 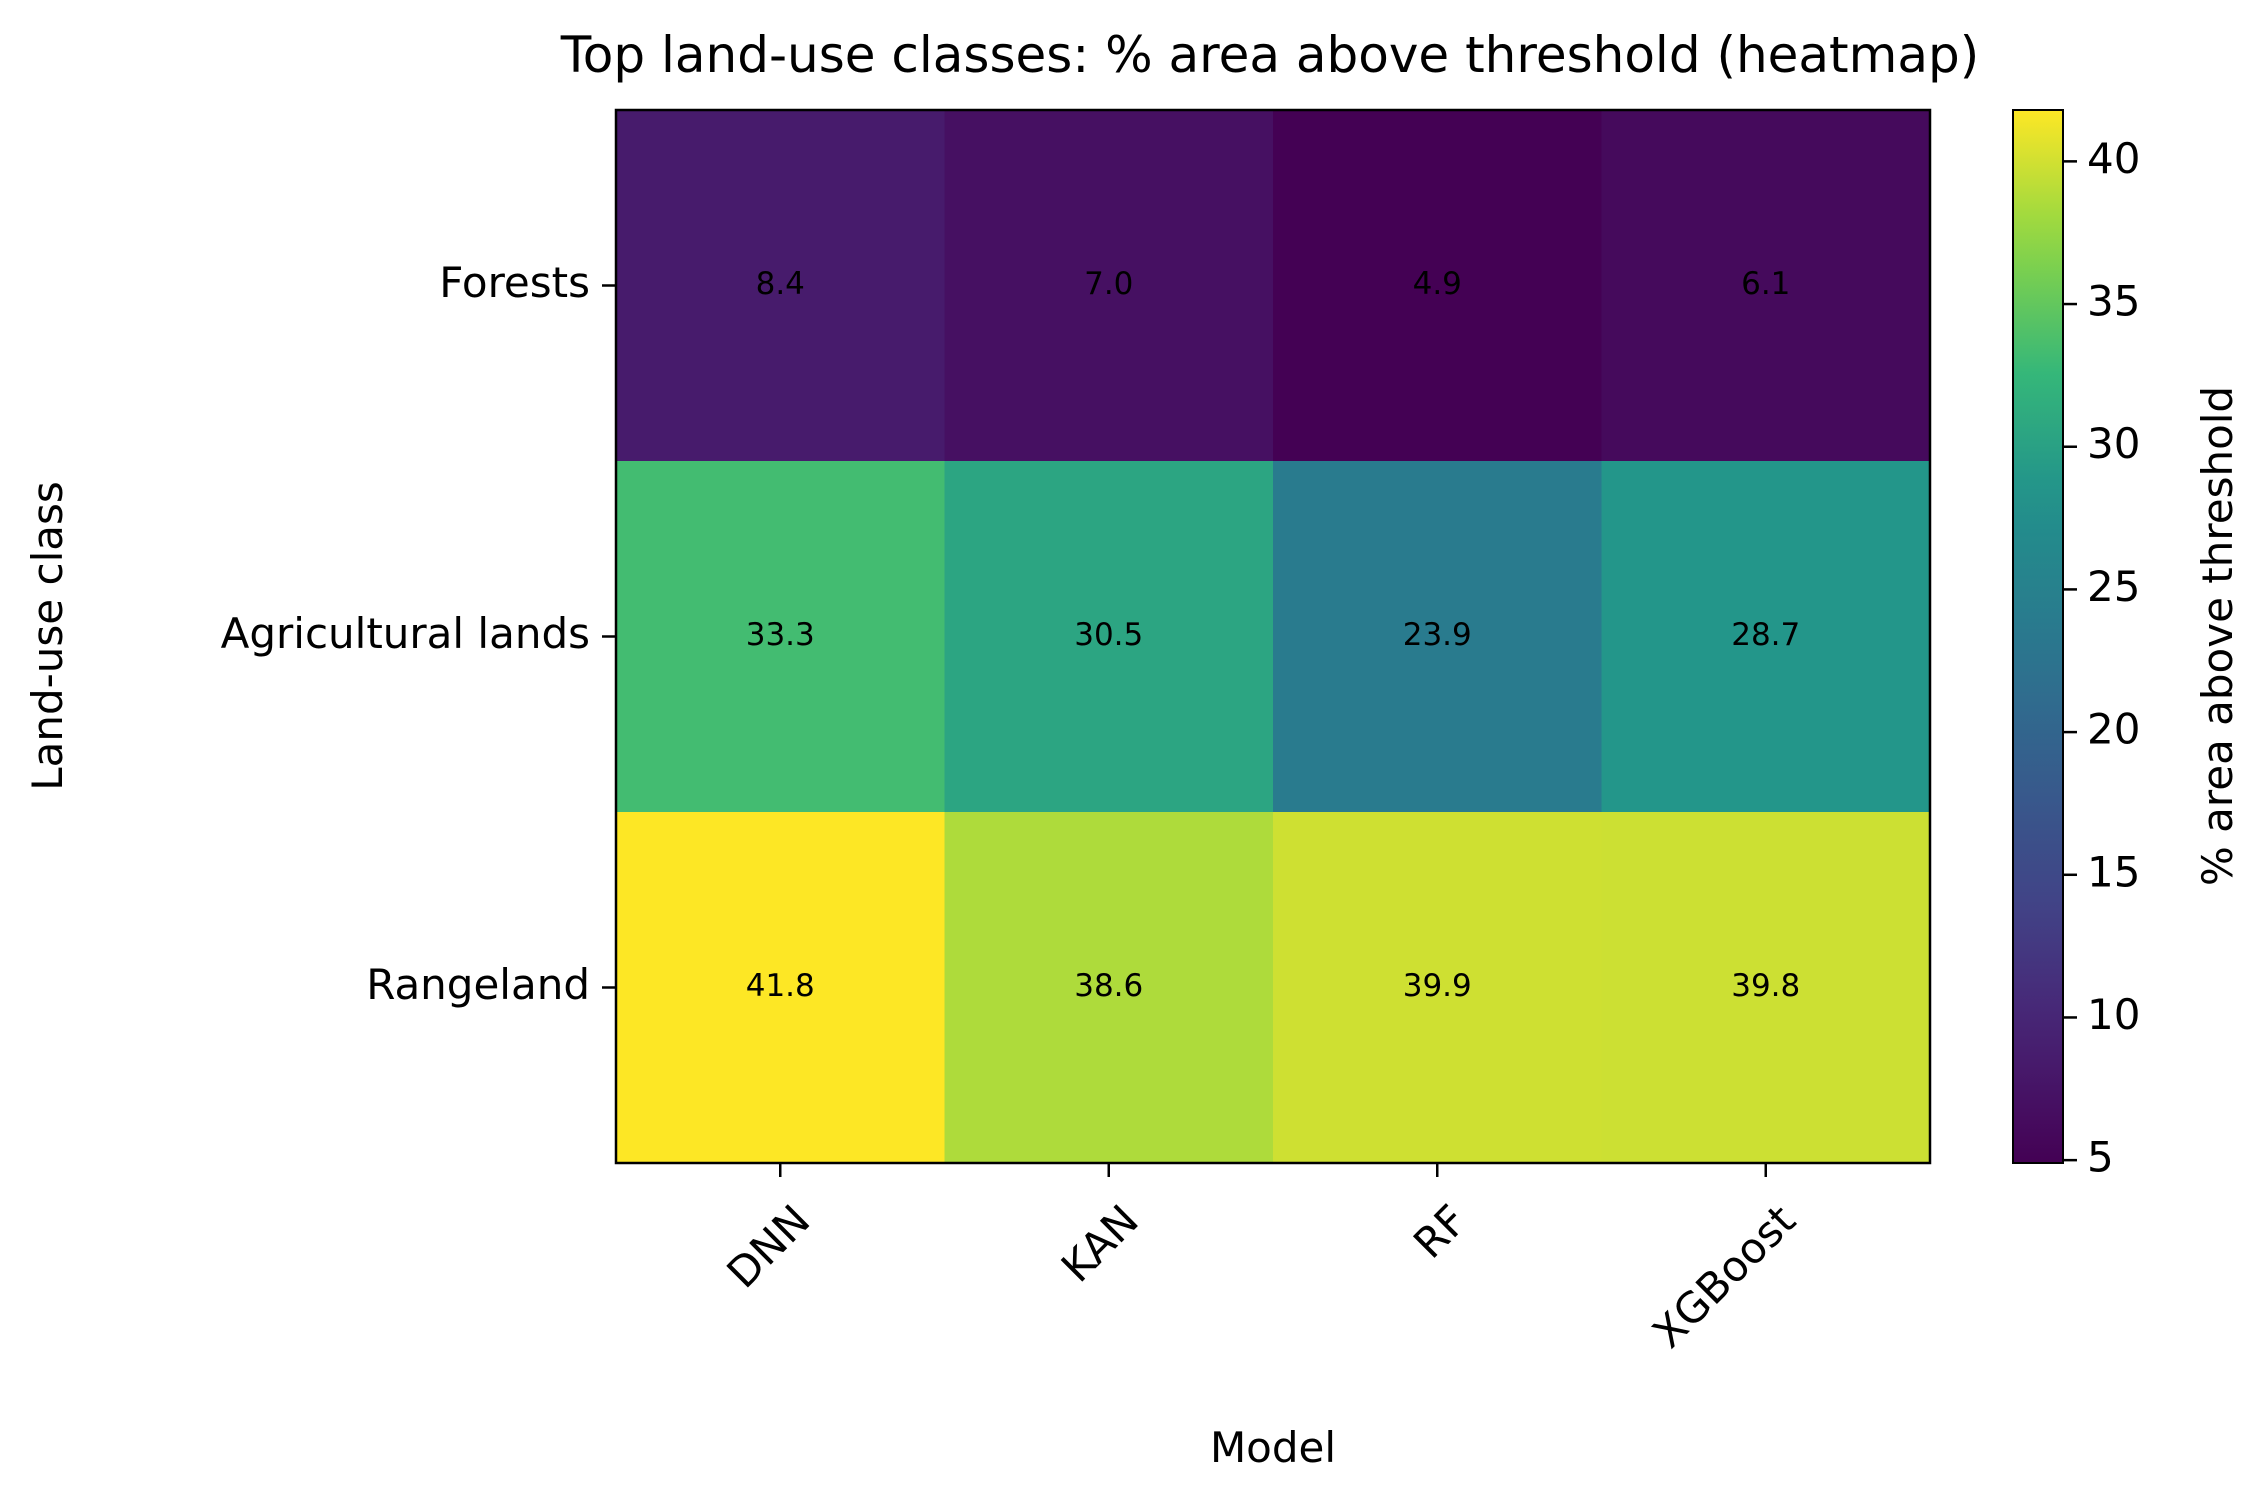 What do you see at coordinates (478, 984) in the screenshot?
I see `y-tick-label: Rangeland` at bounding box center [478, 984].